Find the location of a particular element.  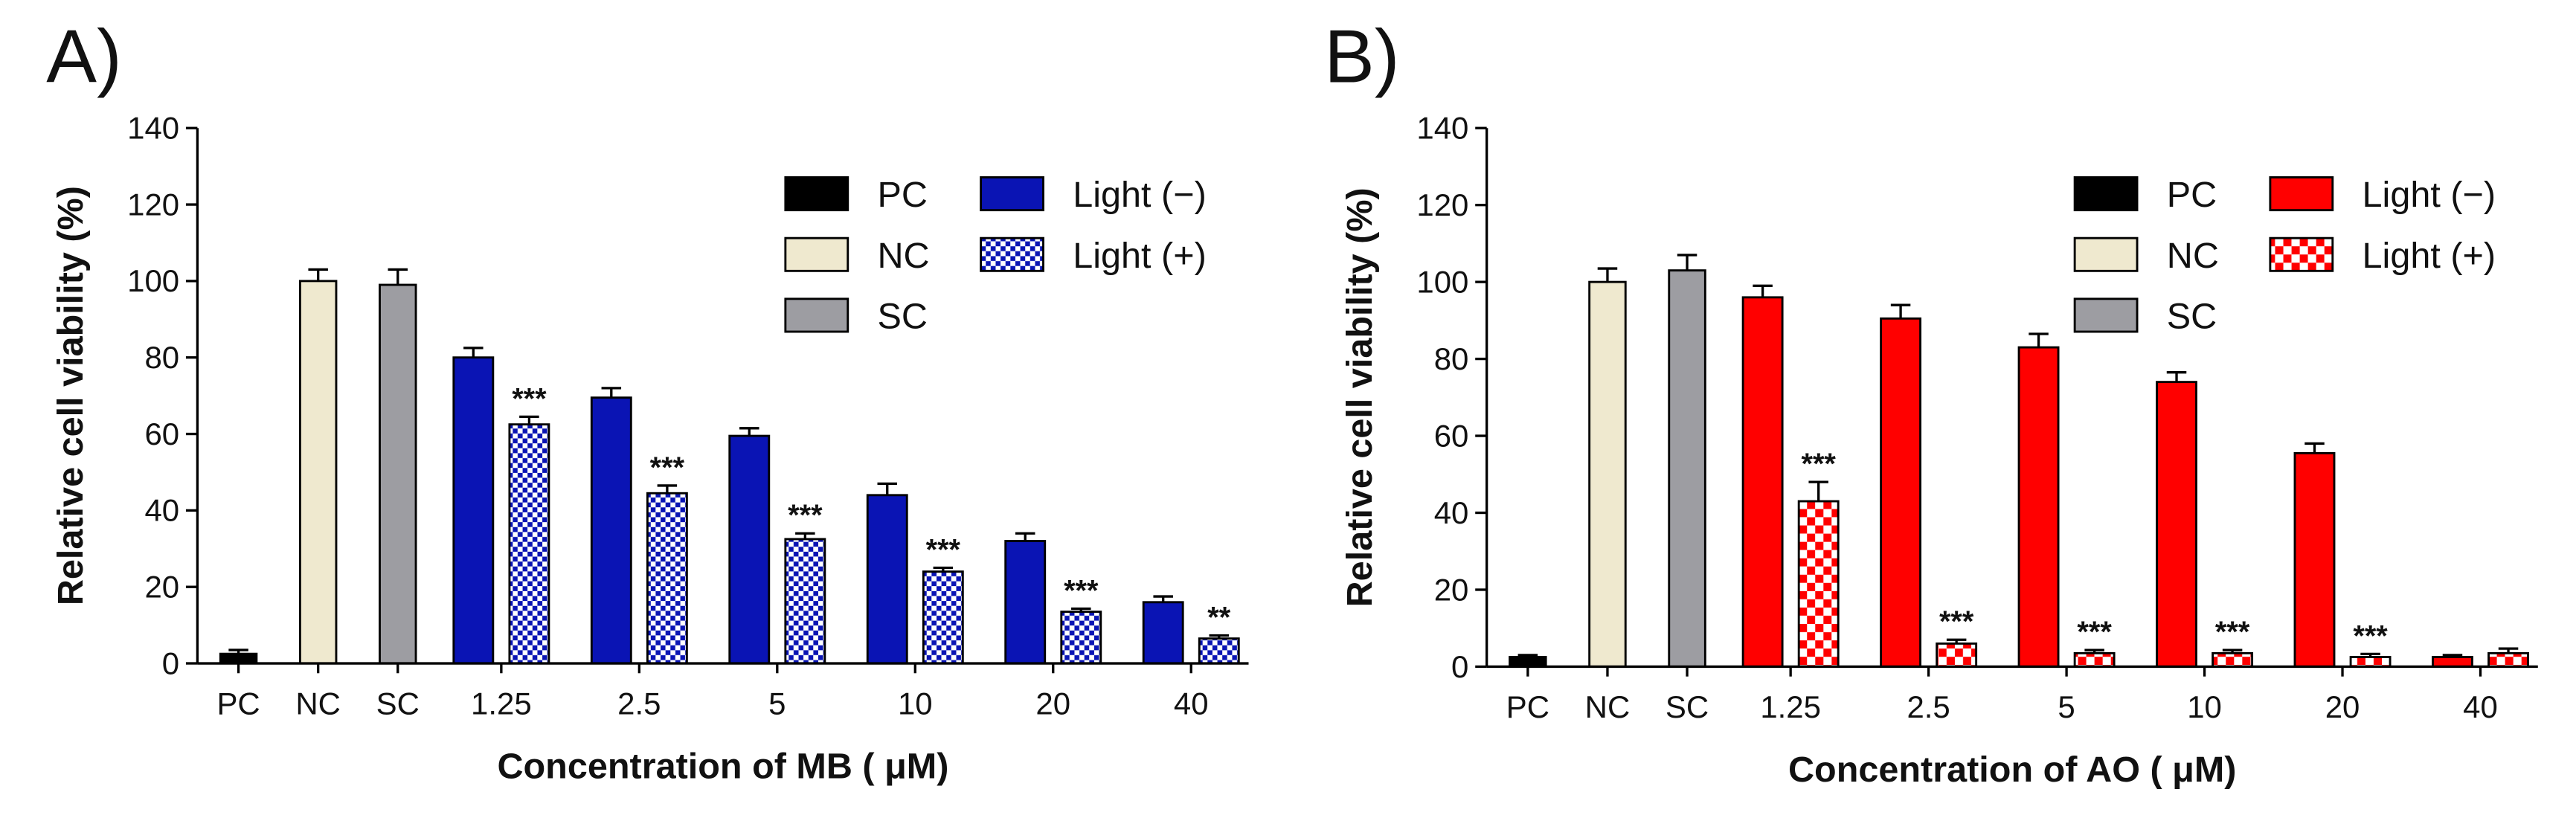

x-tick-label: 20 is located at coordinates (2342, 706).